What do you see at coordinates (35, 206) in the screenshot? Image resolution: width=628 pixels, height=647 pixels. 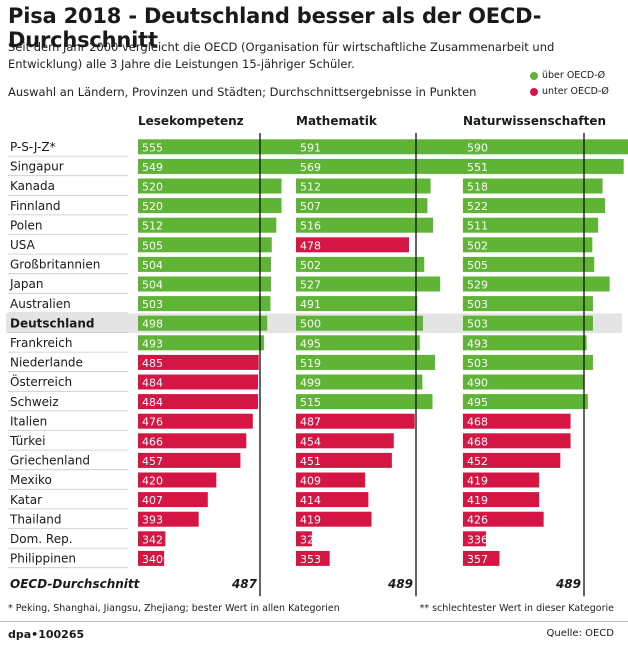 I see `category-label: Finnland` at bounding box center [35, 206].